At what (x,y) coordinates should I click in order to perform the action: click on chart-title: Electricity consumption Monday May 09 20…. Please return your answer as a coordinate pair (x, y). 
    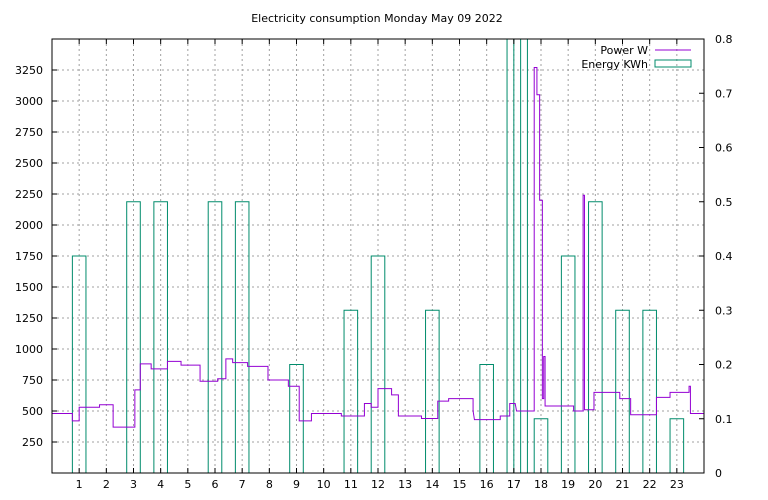
    Looking at the image, I should click on (377, 18).